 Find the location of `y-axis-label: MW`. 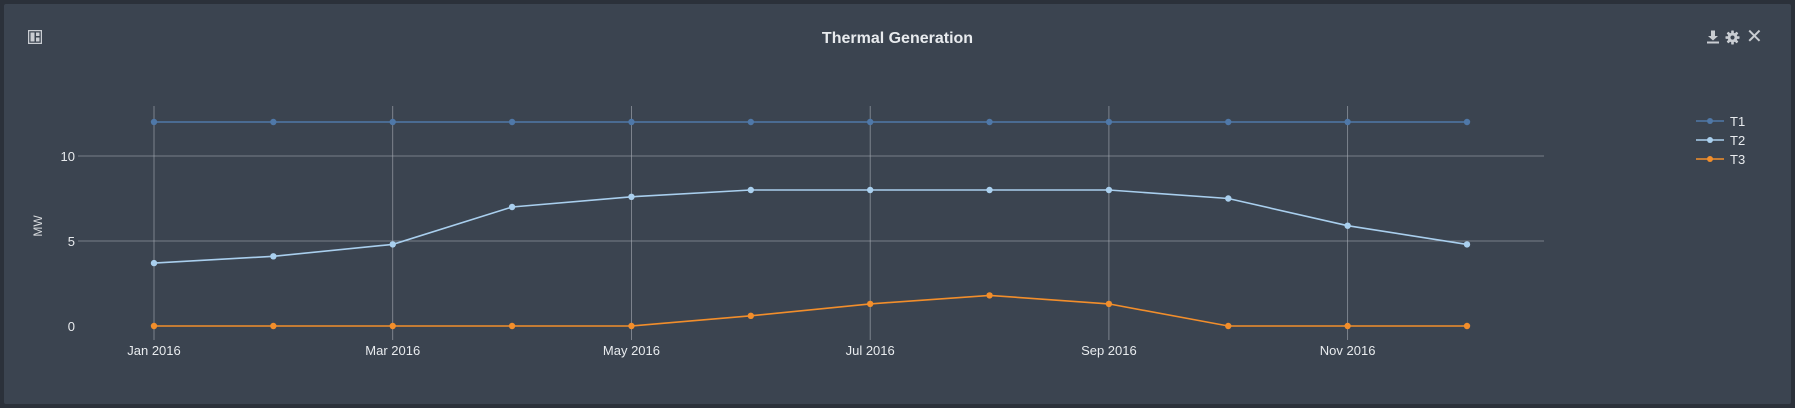

y-axis-label: MW is located at coordinates (38, 226).